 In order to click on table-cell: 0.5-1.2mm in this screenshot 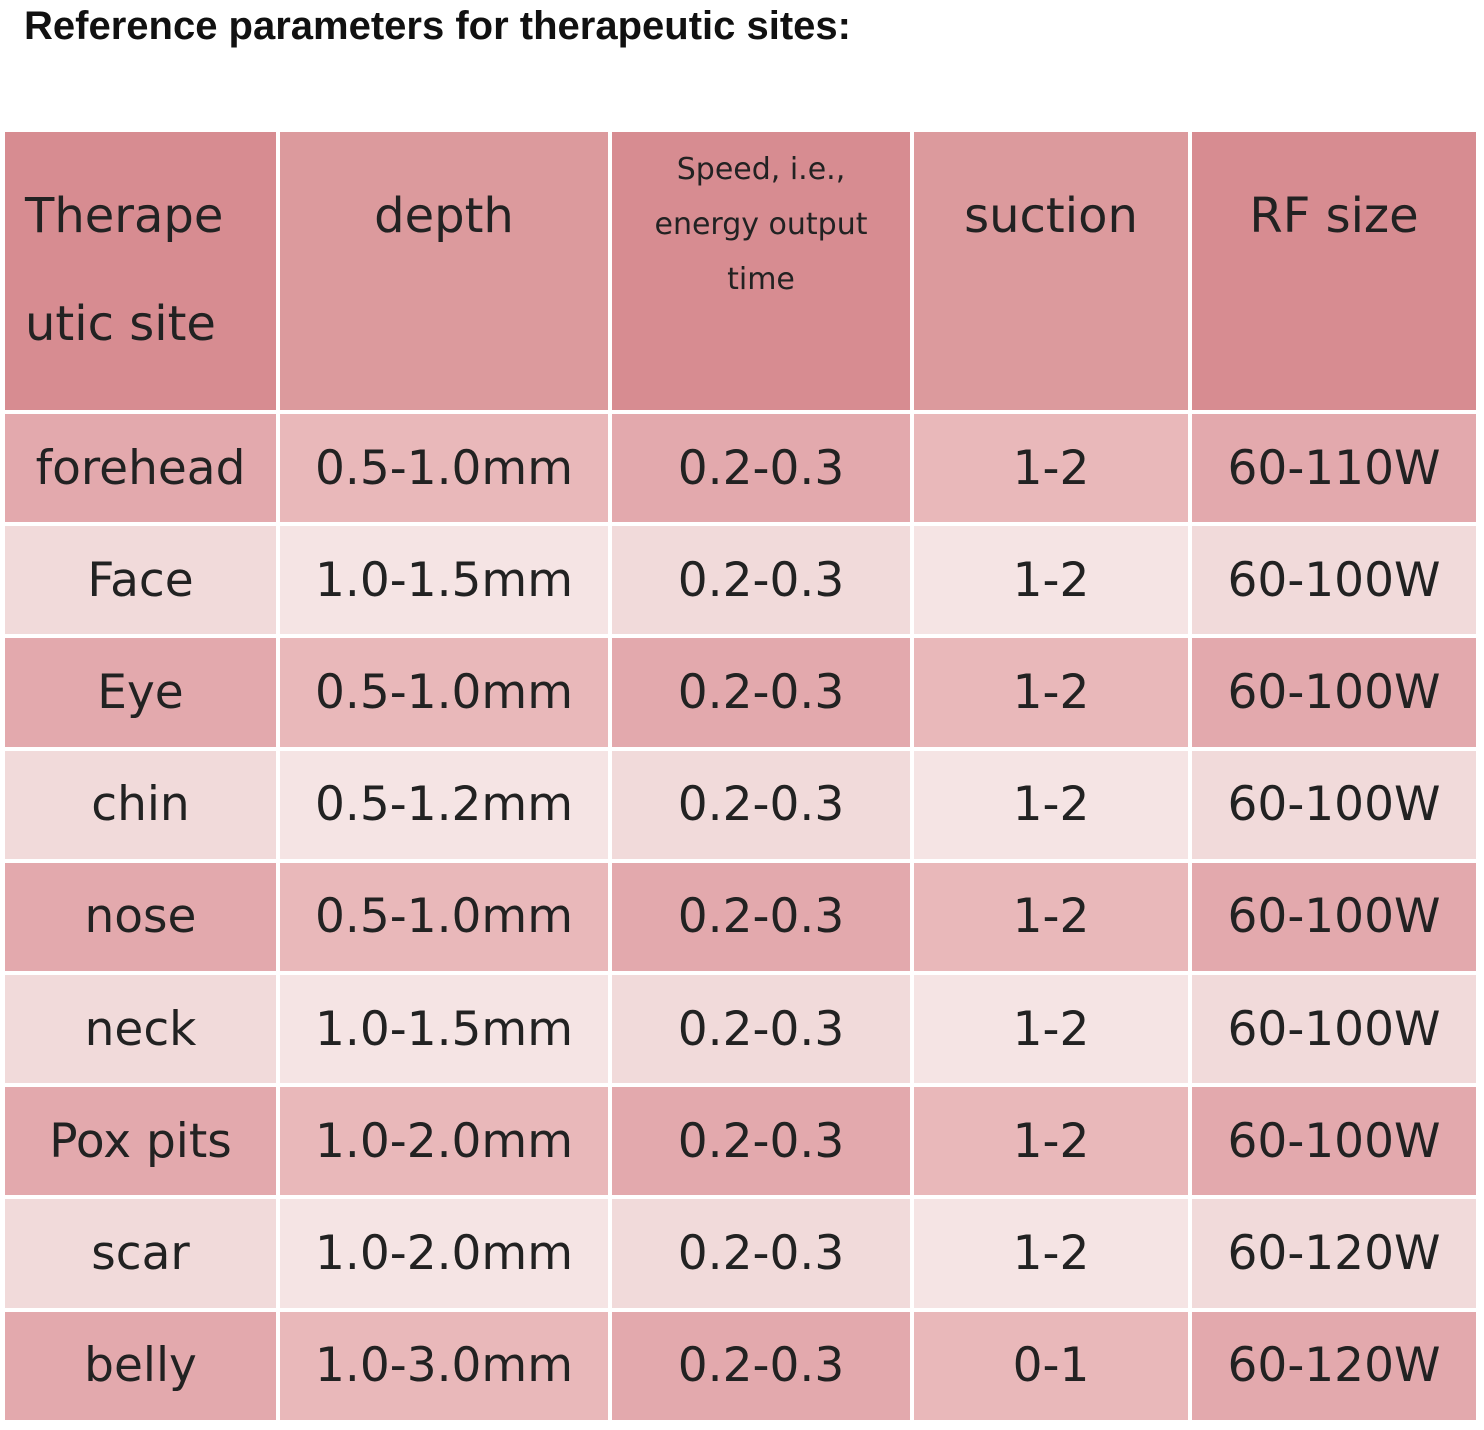, I will do `click(444, 804)`.